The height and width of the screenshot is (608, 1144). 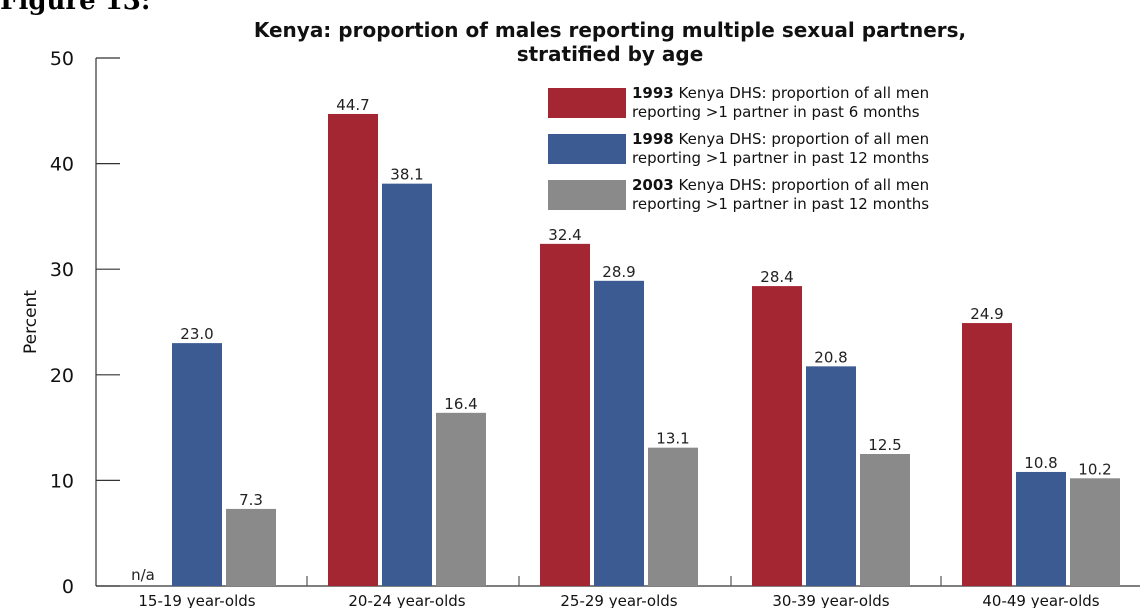 What do you see at coordinates (62, 270) in the screenshot?
I see `y-tick-label-30: 30` at bounding box center [62, 270].